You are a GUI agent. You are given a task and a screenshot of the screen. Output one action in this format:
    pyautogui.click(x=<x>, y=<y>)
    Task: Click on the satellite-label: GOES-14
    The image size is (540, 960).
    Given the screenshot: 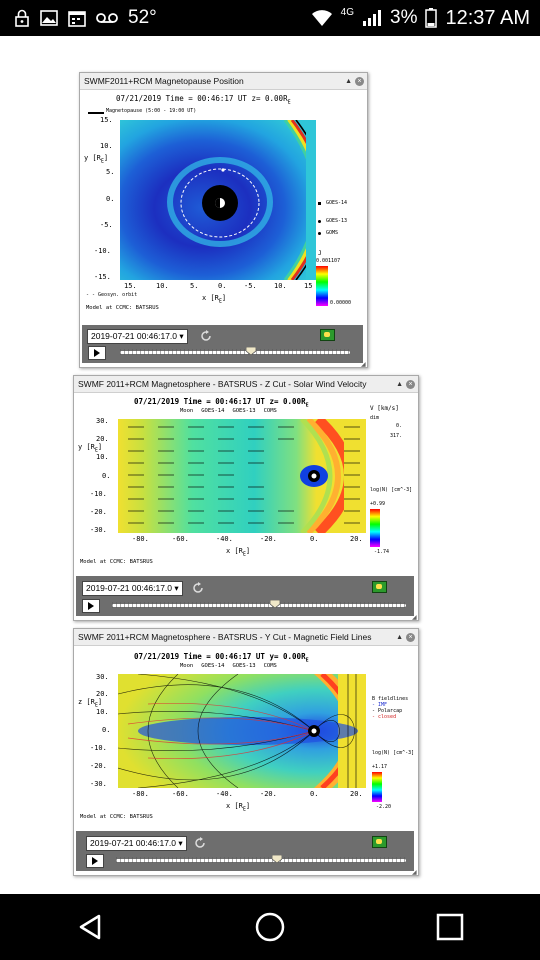 What is the action you would take?
    pyautogui.click(x=337, y=203)
    